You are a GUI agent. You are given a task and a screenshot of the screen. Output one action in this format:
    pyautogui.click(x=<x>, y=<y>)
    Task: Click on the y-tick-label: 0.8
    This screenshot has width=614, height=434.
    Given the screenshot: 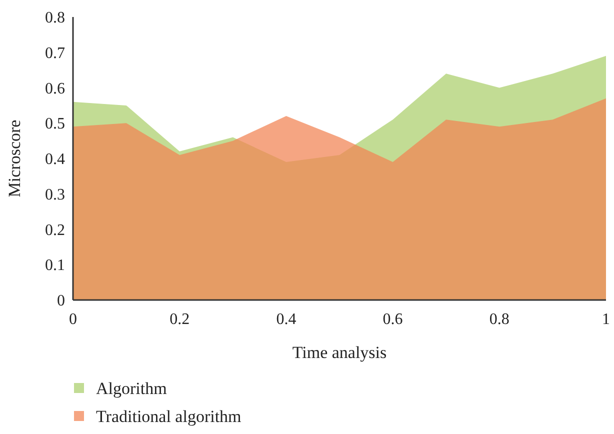 What is the action you would take?
    pyautogui.click(x=55, y=18)
    